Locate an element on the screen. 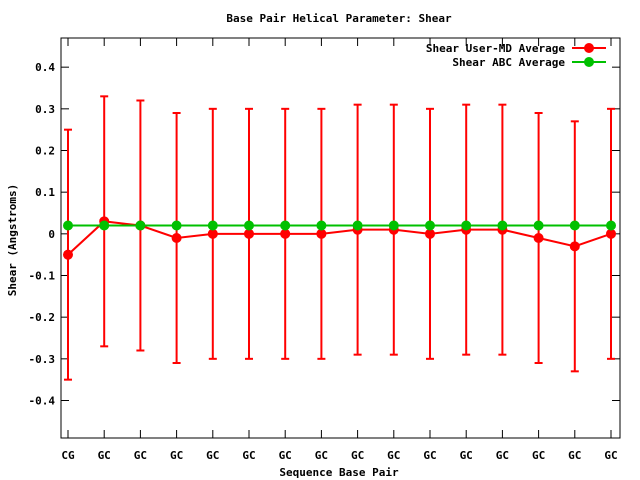 This screenshot has width=640, height=480. legend-label: Shear User-MD Average is located at coordinates (495, 48).